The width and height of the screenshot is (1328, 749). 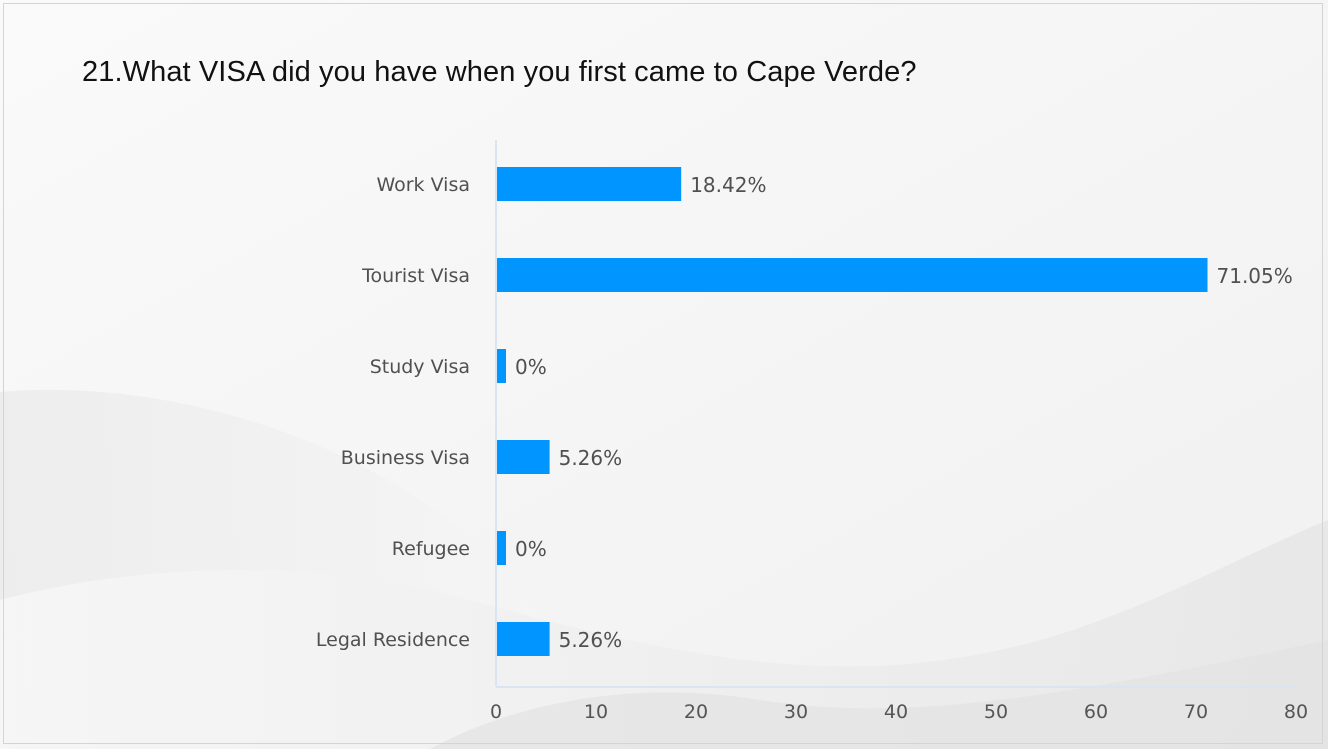 I want to click on category-label: Business Visa, so click(x=405, y=458).